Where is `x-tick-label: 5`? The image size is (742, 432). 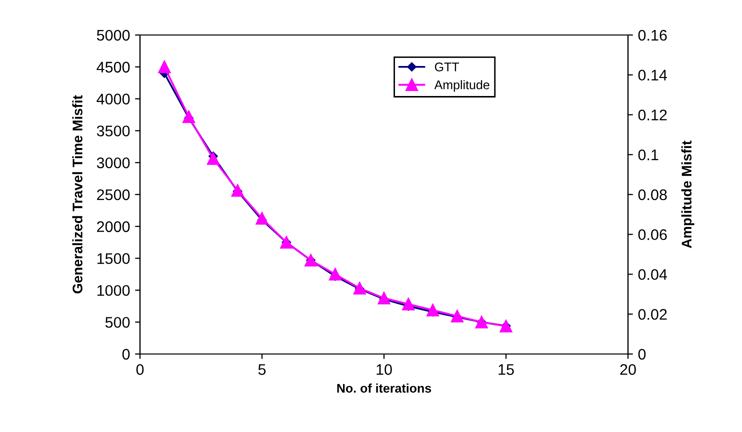
x-tick-label: 5 is located at coordinates (262, 369).